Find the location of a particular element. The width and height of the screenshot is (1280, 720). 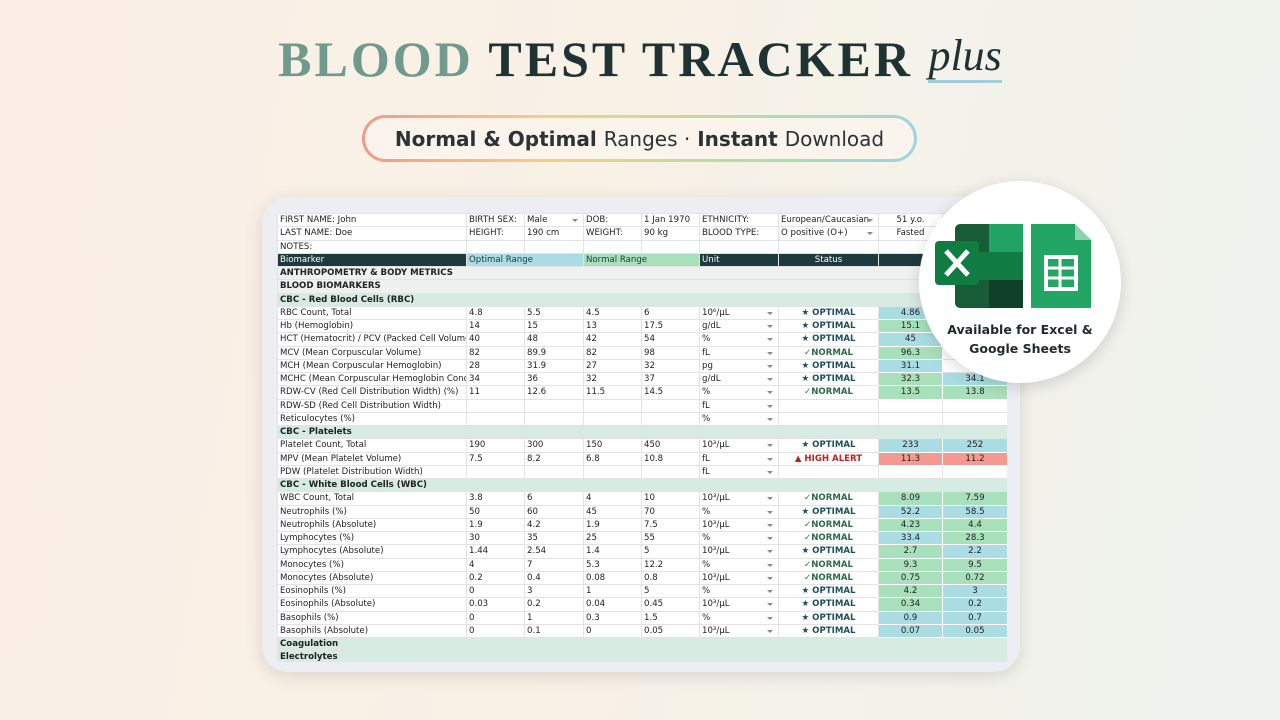

table-row: Reticulocytes (%)% is located at coordinates (642, 419).